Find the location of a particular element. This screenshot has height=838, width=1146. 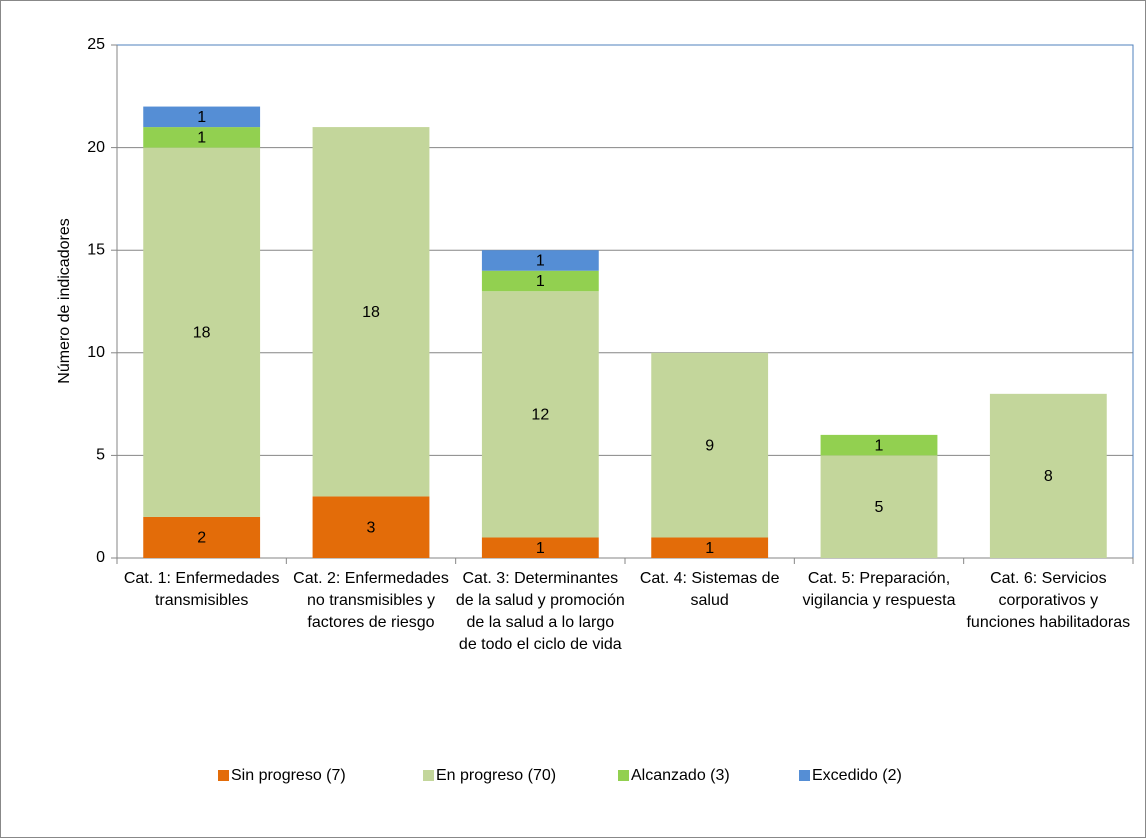

y-tick-label: 20 is located at coordinates (96, 147).